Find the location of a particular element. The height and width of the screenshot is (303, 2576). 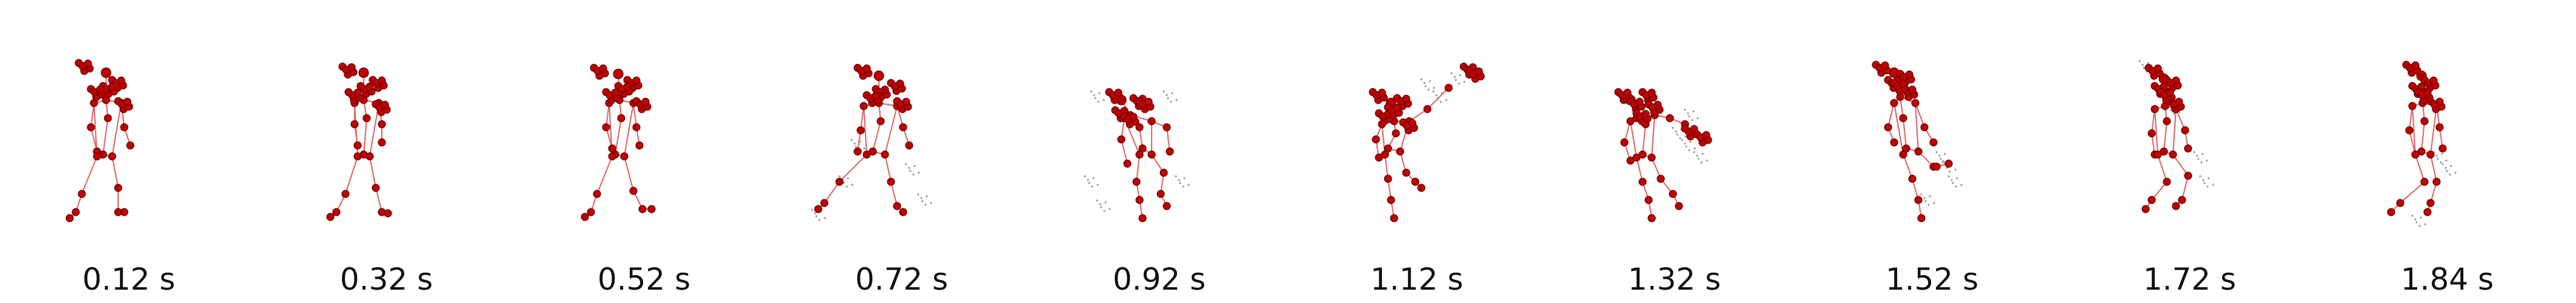

frame-time-label: 1.32 s is located at coordinates (1674, 279).